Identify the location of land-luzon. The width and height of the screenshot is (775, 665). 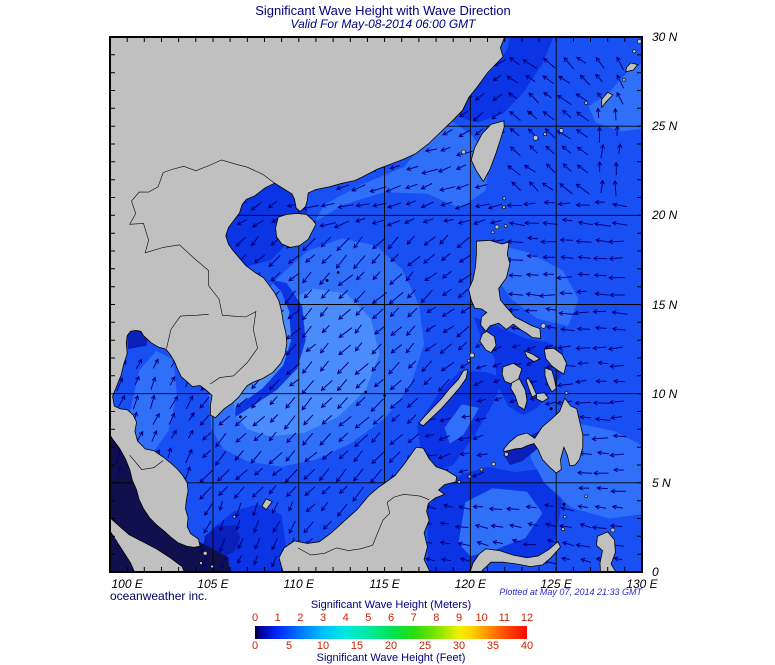
(505, 289).